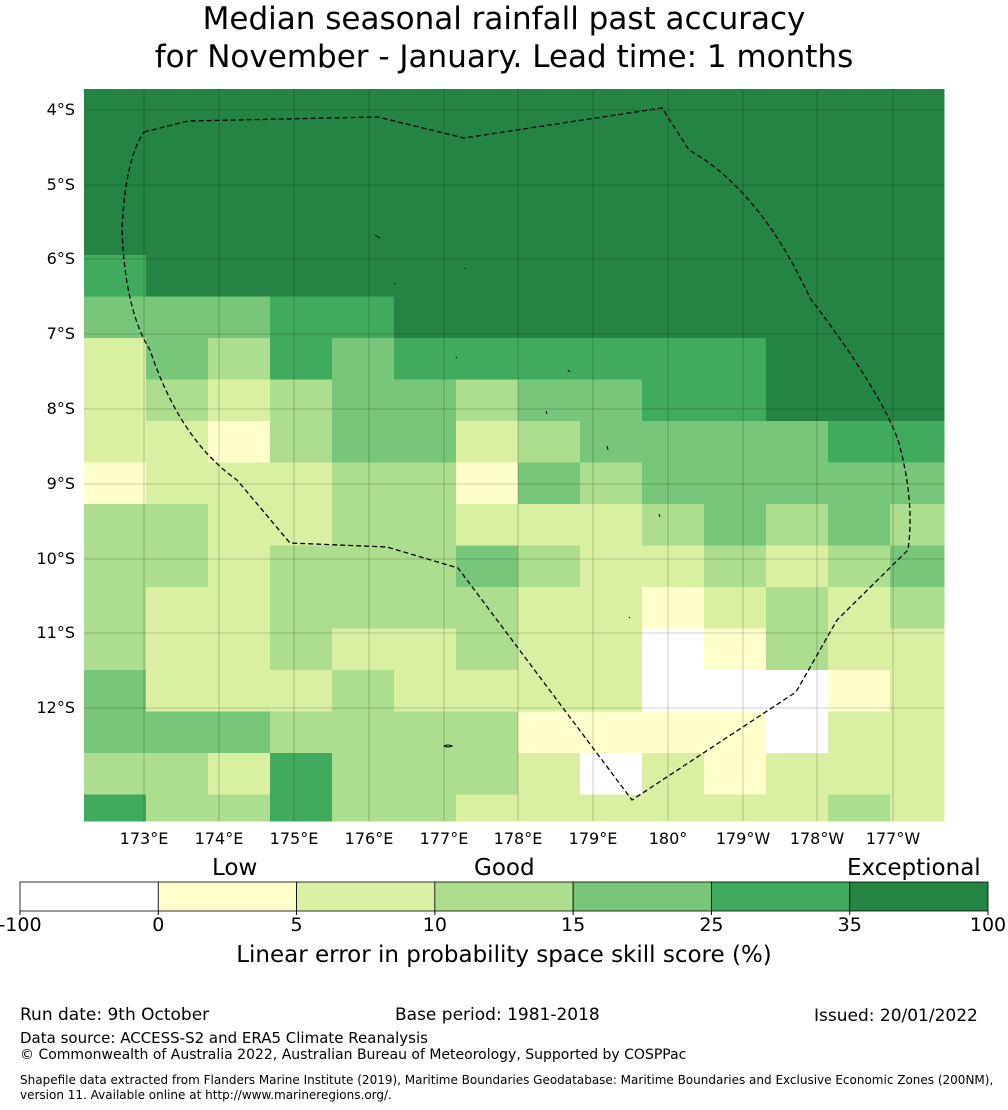 Image resolution: width=1008 pixels, height=1110 pixels. Describe the element at coordinates (849, 925) in the screenshot. I see `colorbar-tick-label: 35` at that location.